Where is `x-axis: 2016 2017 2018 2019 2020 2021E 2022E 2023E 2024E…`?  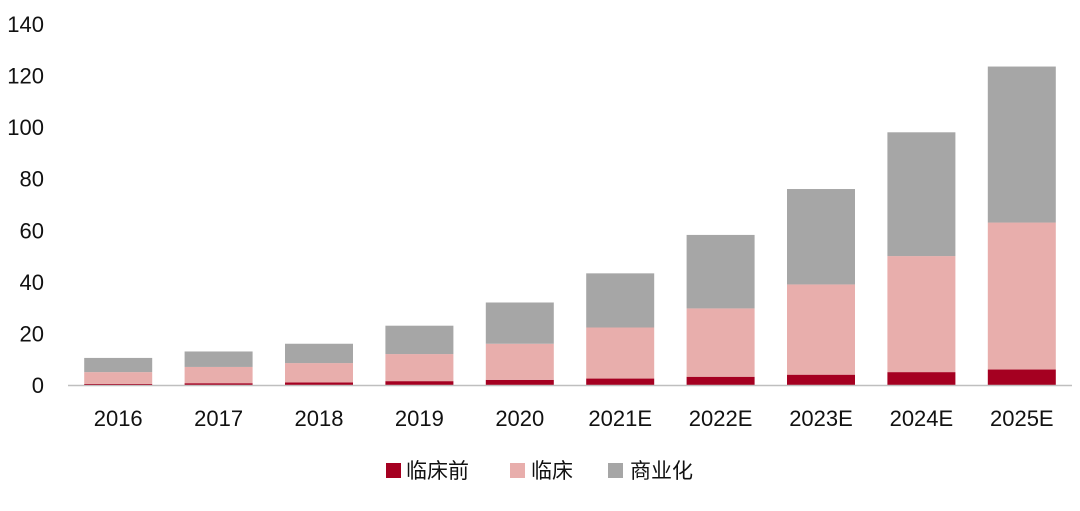 x-axis: 2016 2017 2018 2019 2020 2021E 2022E 2023E 2024E… is located at coordinates (574, 418).